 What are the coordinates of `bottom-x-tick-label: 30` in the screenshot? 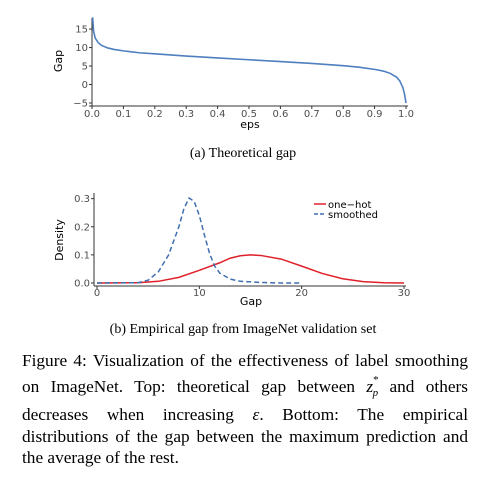 It's located at (404, 293).